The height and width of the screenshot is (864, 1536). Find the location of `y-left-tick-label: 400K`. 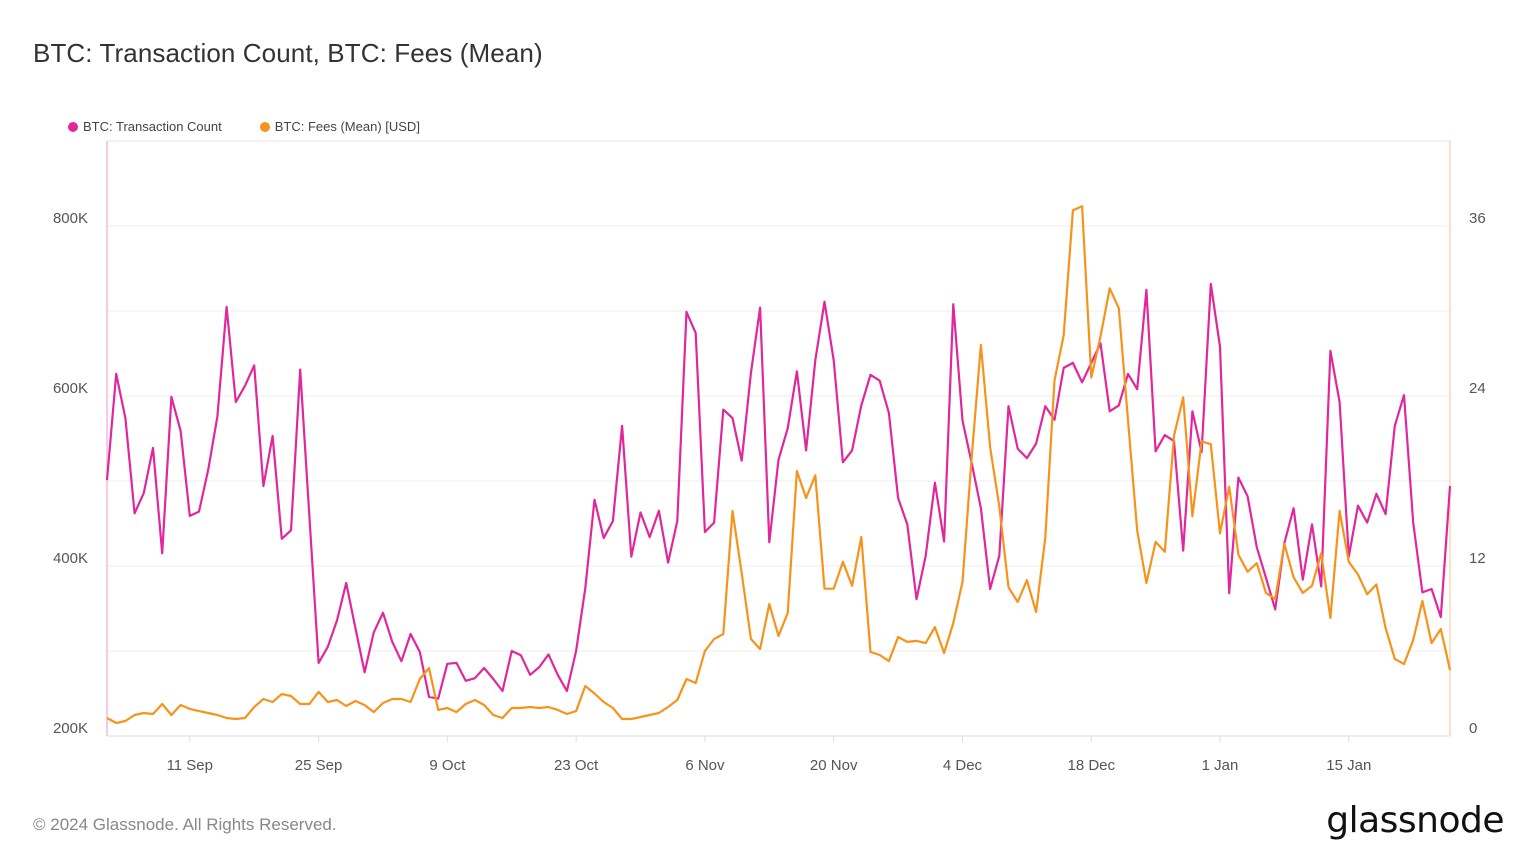

y-left-tick-label: 400K is located at coordinates (70, 558).